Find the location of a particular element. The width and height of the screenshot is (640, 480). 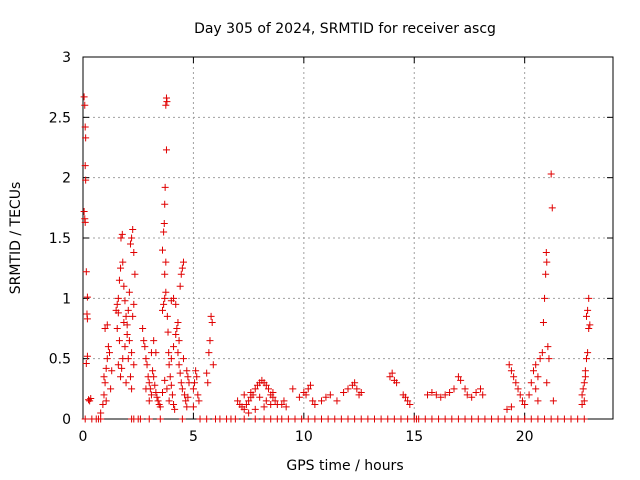

y-tick-label: 1 is located at coordinates (66, 299).